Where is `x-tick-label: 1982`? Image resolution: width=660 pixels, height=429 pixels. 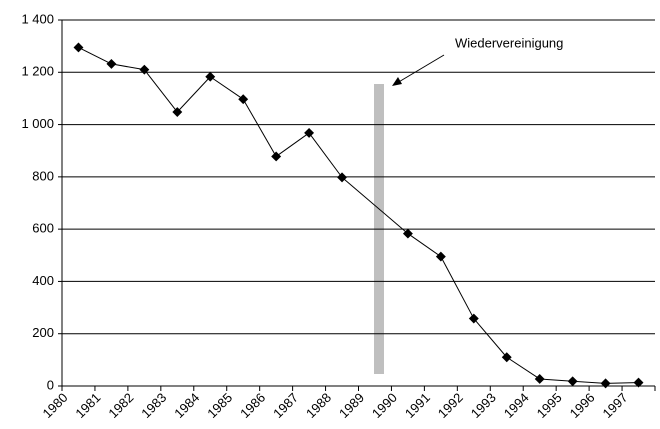 x-tick-label: 1982 is located at coordinates (120, 405).